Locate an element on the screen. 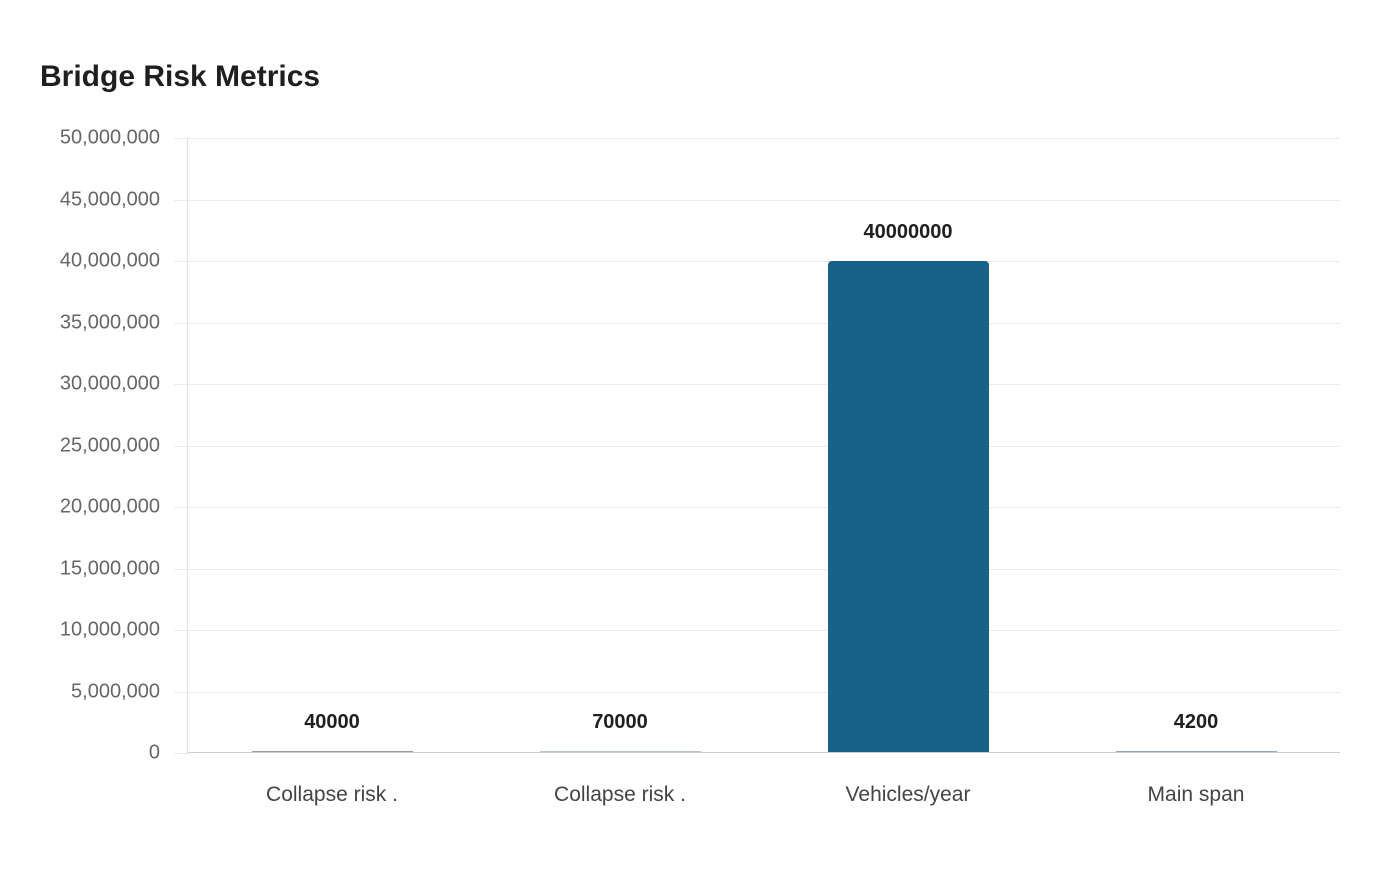 This screenshot has width=1400, height=880. bar-value-label: 40000 is located at coordinates (332, 722).